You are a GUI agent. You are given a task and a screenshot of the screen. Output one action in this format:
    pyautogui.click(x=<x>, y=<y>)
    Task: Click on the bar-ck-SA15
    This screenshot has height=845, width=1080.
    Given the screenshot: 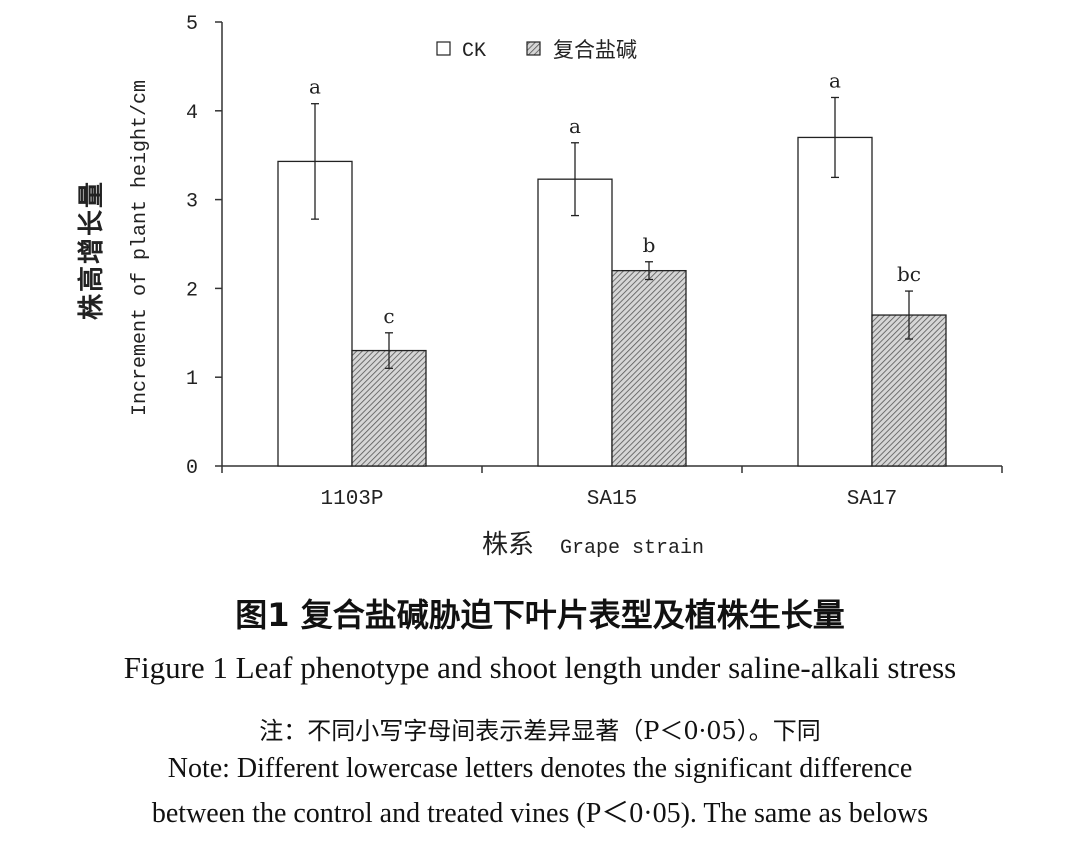 What is the action you would take?
    pyautogui.click(x=575, y=322)
    